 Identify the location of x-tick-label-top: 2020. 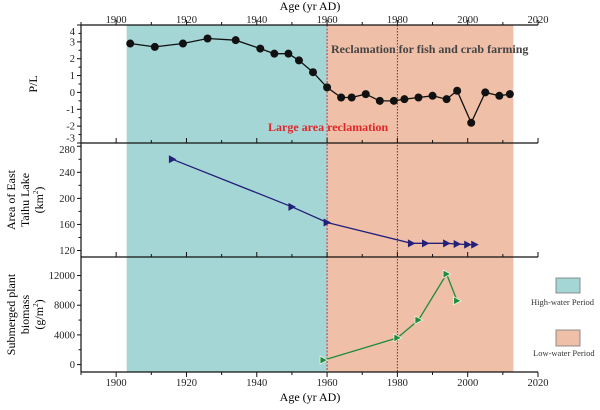
(538, 20).